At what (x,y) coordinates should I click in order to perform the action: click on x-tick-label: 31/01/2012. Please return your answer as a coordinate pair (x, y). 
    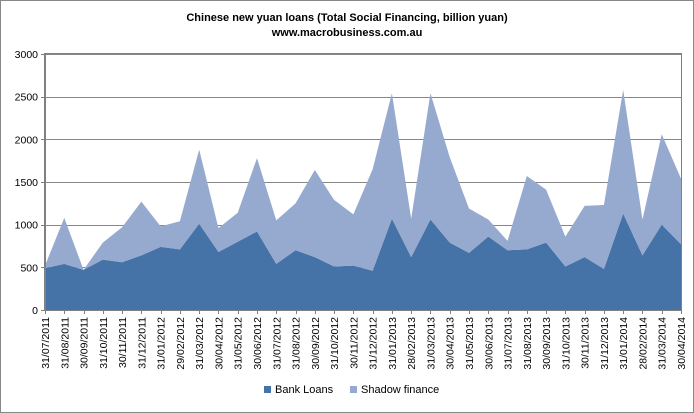
    Looking at the image, I should click on (162, 343).